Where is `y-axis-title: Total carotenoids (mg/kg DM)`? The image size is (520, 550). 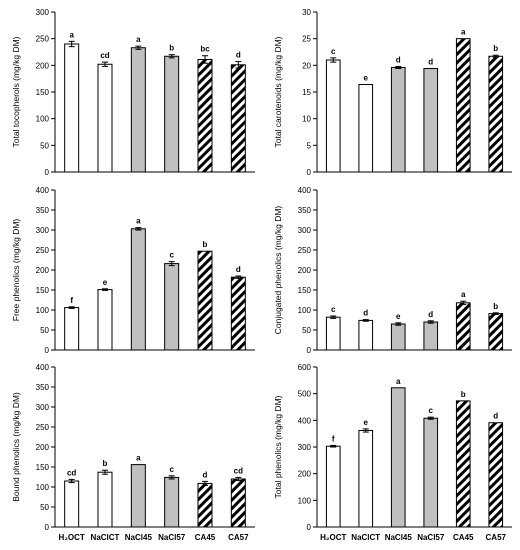 y-axis-title: Total carotenoids (mg/kg DM) is located at coordinates (278, 91).